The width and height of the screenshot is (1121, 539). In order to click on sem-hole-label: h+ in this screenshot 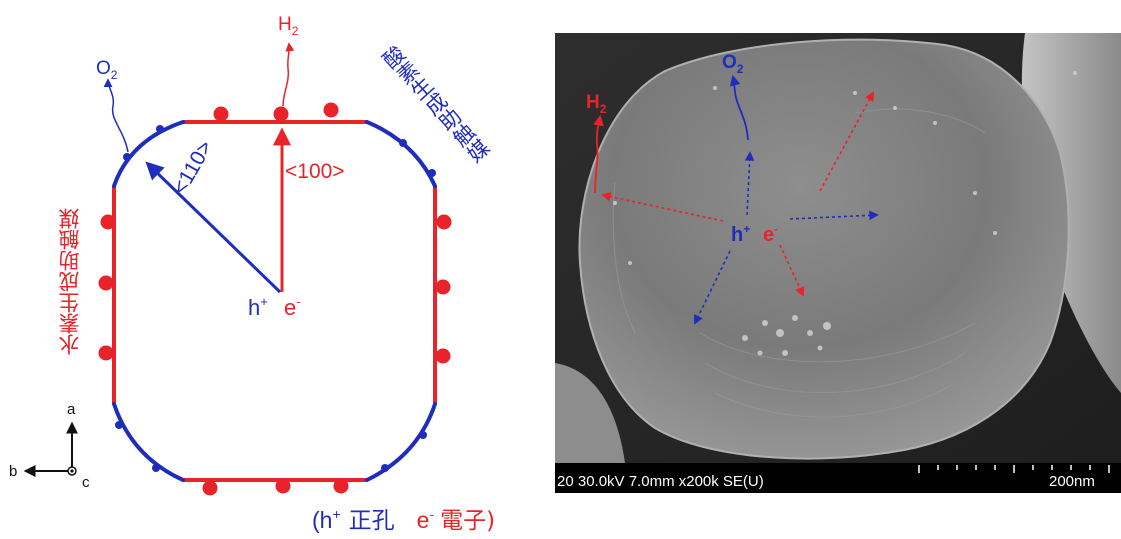, I will do `click(740, 234)`.